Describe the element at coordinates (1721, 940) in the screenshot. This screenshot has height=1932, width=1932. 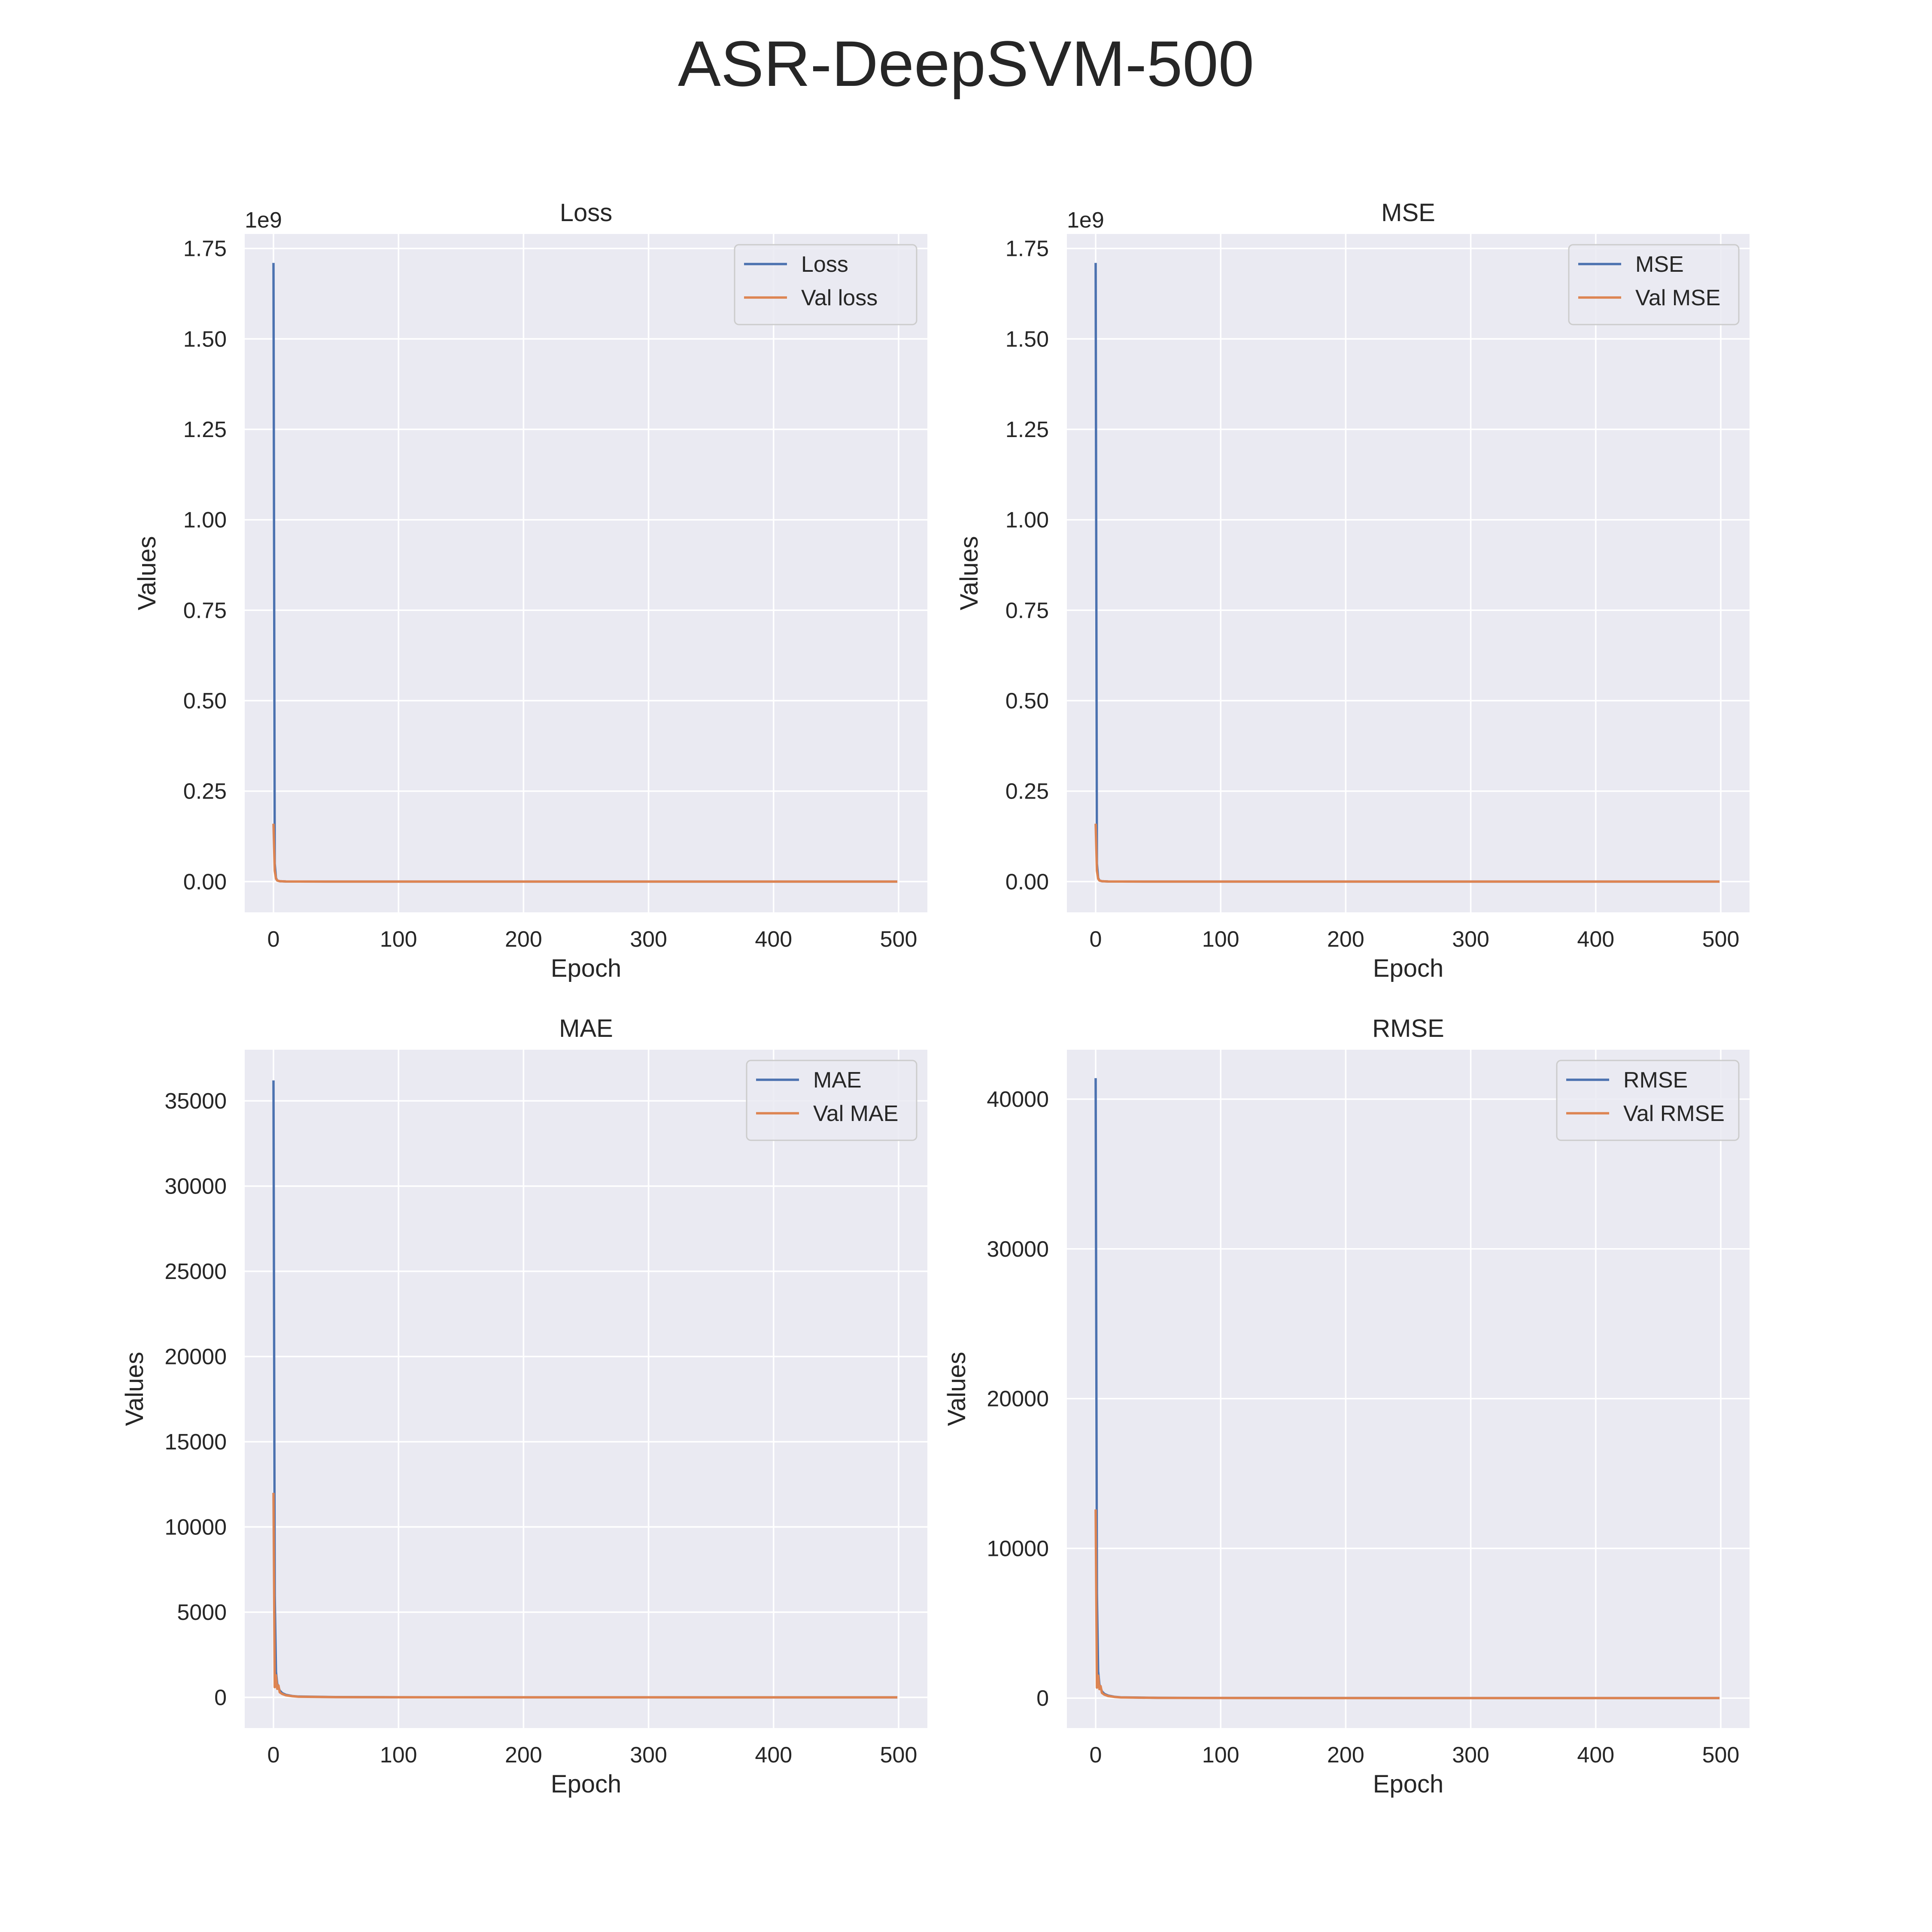
I see `mse-x-tick-label: 500` at that location.